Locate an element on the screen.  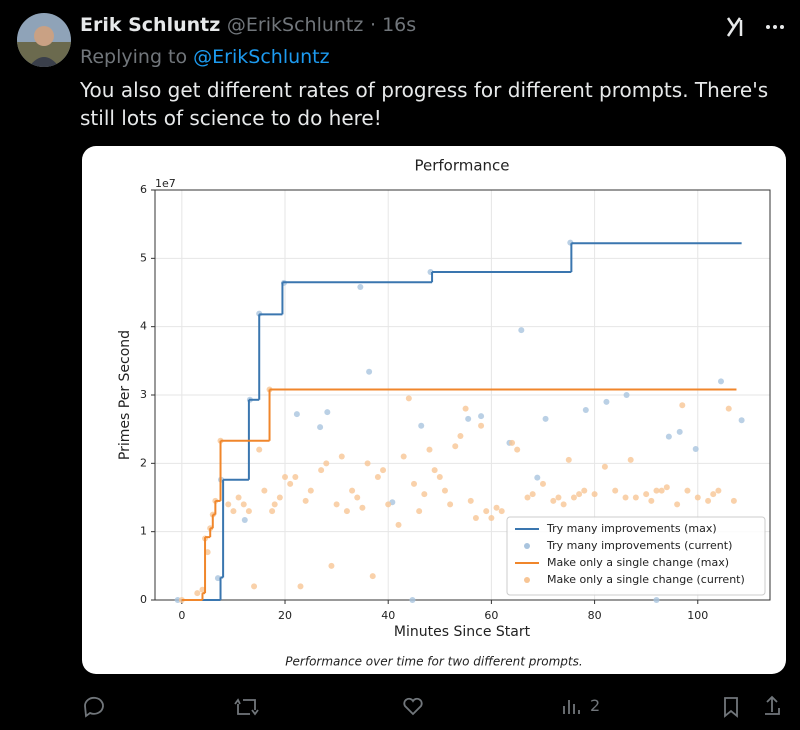
author-line: Erik Schluntz @ErikSchluntz · 16s is located at coordinates (248, 25).